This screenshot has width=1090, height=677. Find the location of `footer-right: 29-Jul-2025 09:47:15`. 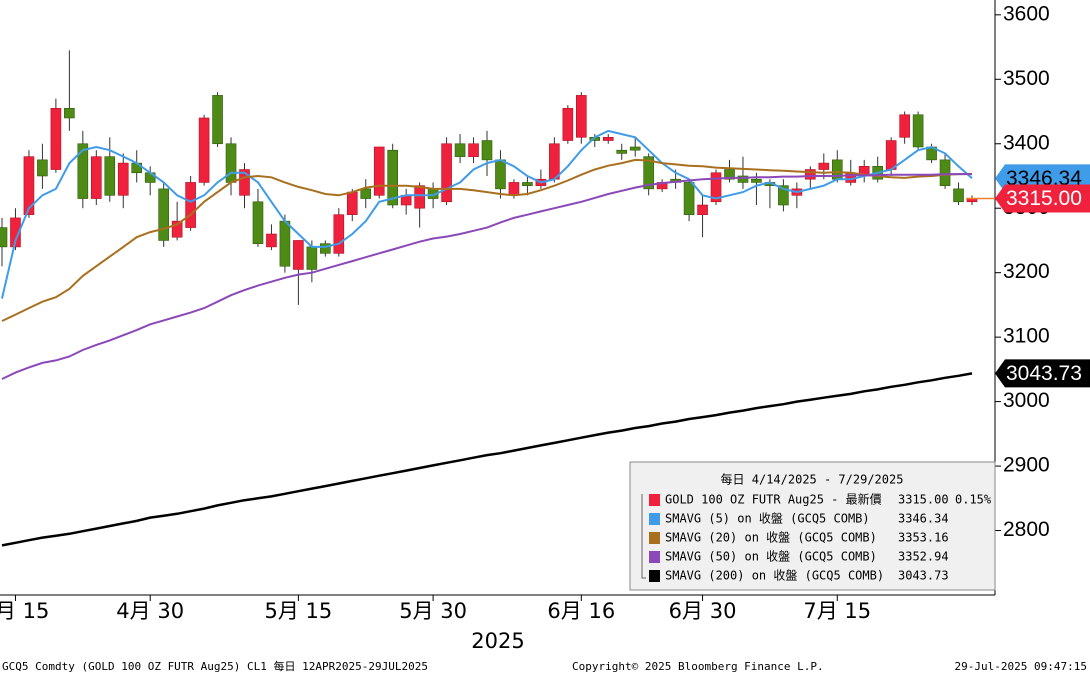

footer-right: 29-Jul-2025 09:47:15 is located at coordinates (1021, 666).